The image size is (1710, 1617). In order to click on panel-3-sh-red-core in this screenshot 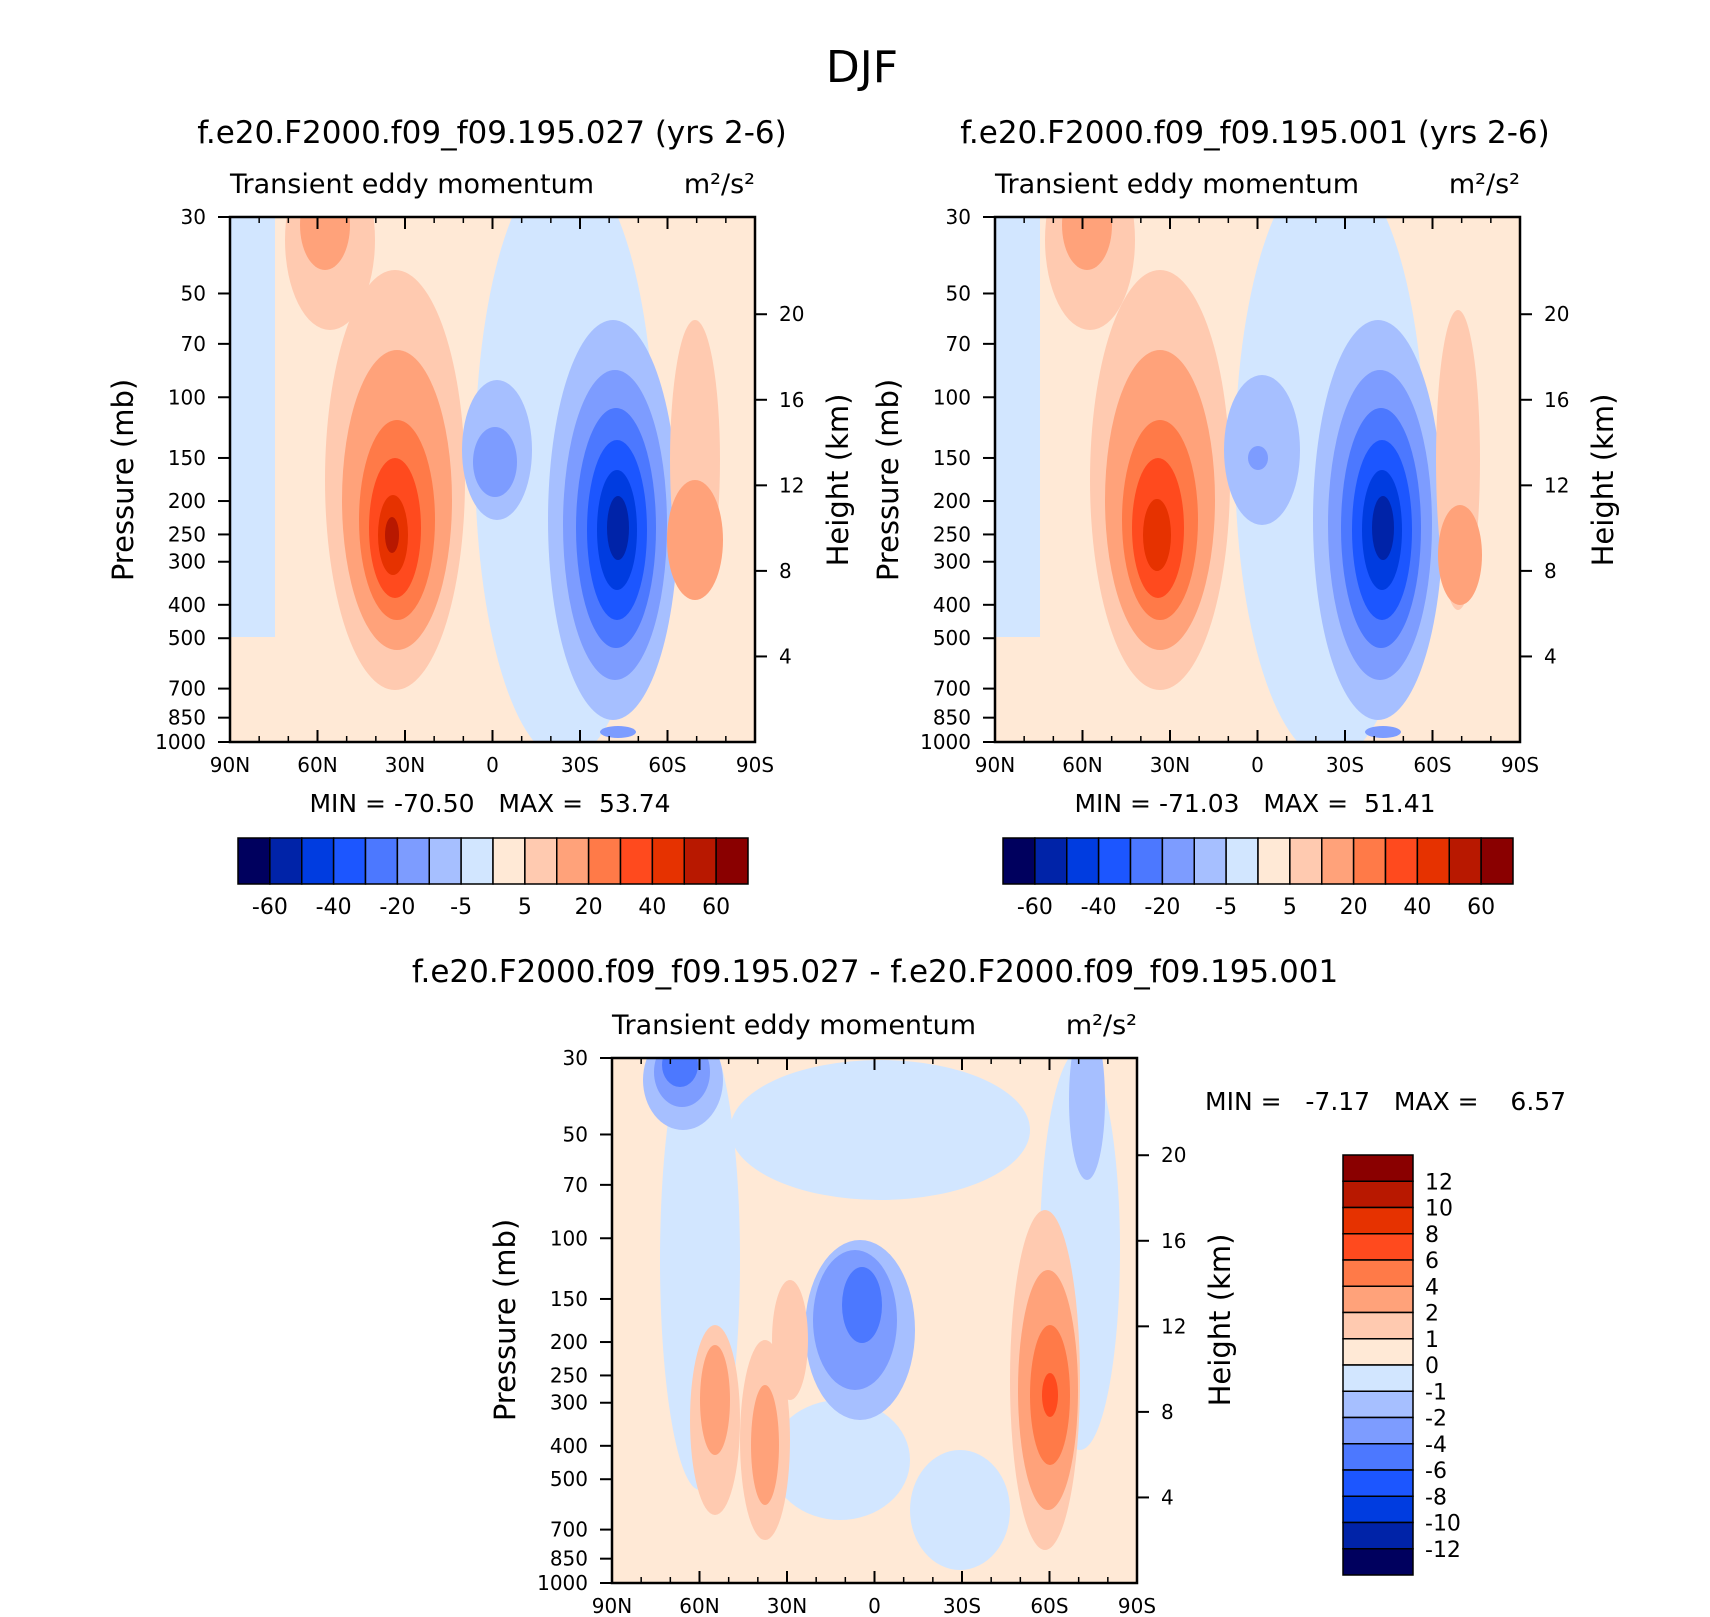, I will do `click(1050, 1395)`.